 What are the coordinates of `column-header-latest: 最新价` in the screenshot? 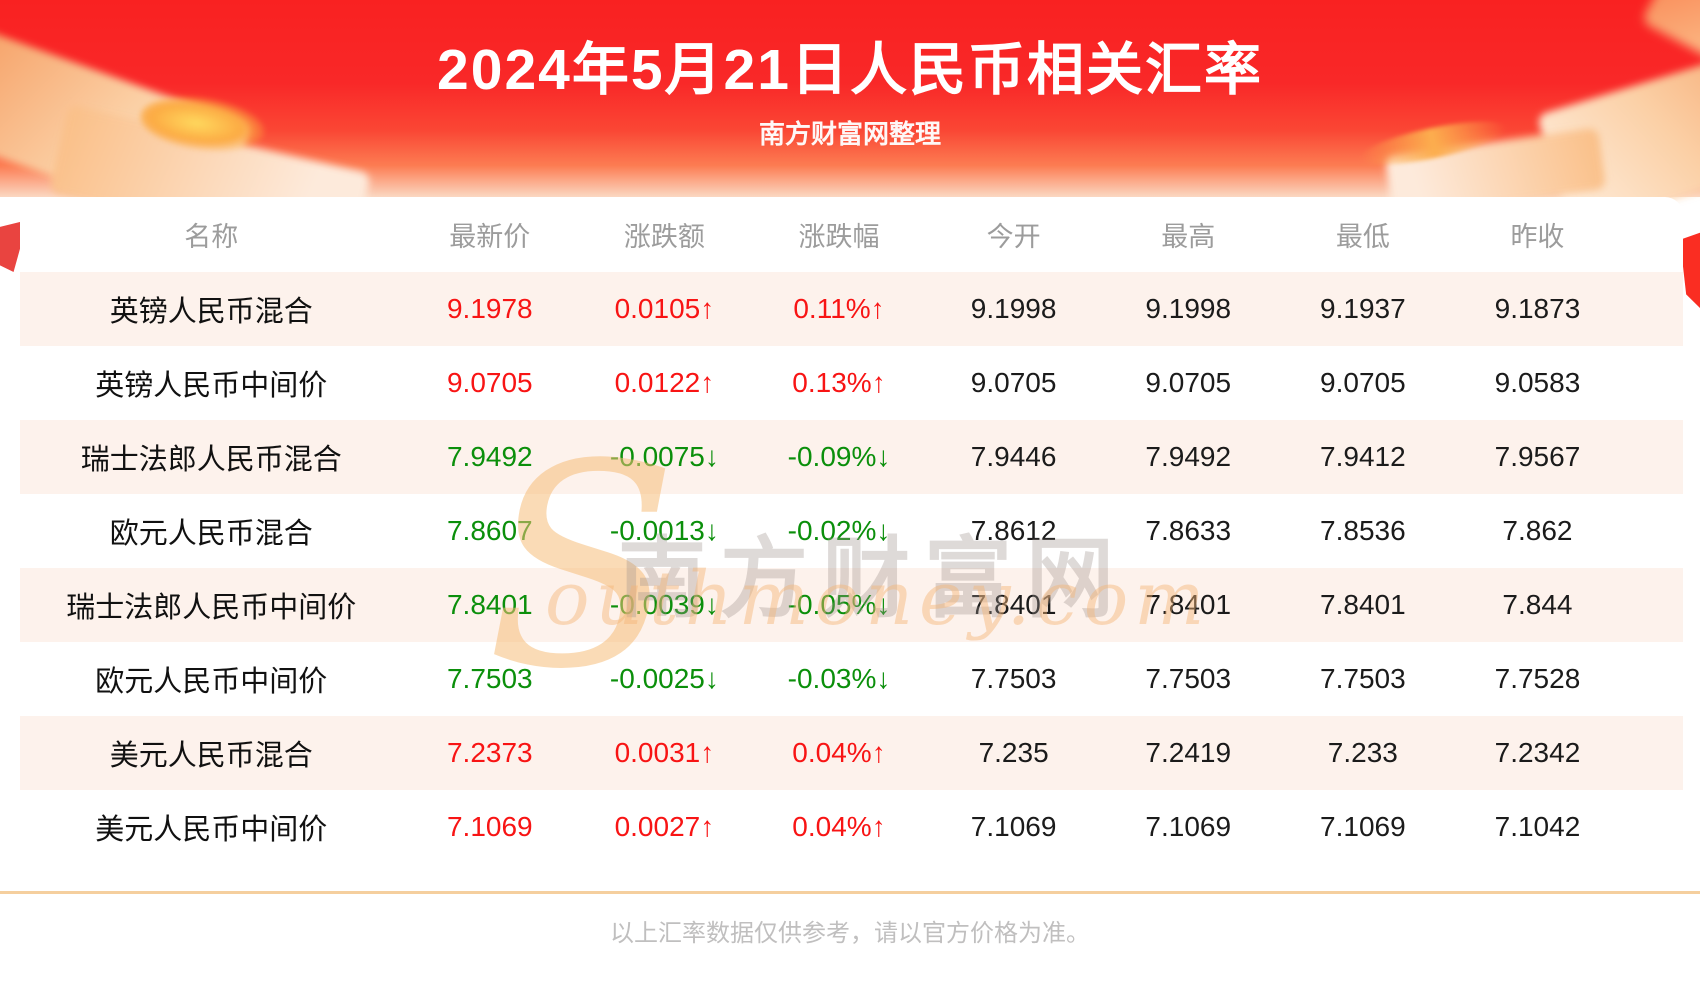 It's located at (490, 237).